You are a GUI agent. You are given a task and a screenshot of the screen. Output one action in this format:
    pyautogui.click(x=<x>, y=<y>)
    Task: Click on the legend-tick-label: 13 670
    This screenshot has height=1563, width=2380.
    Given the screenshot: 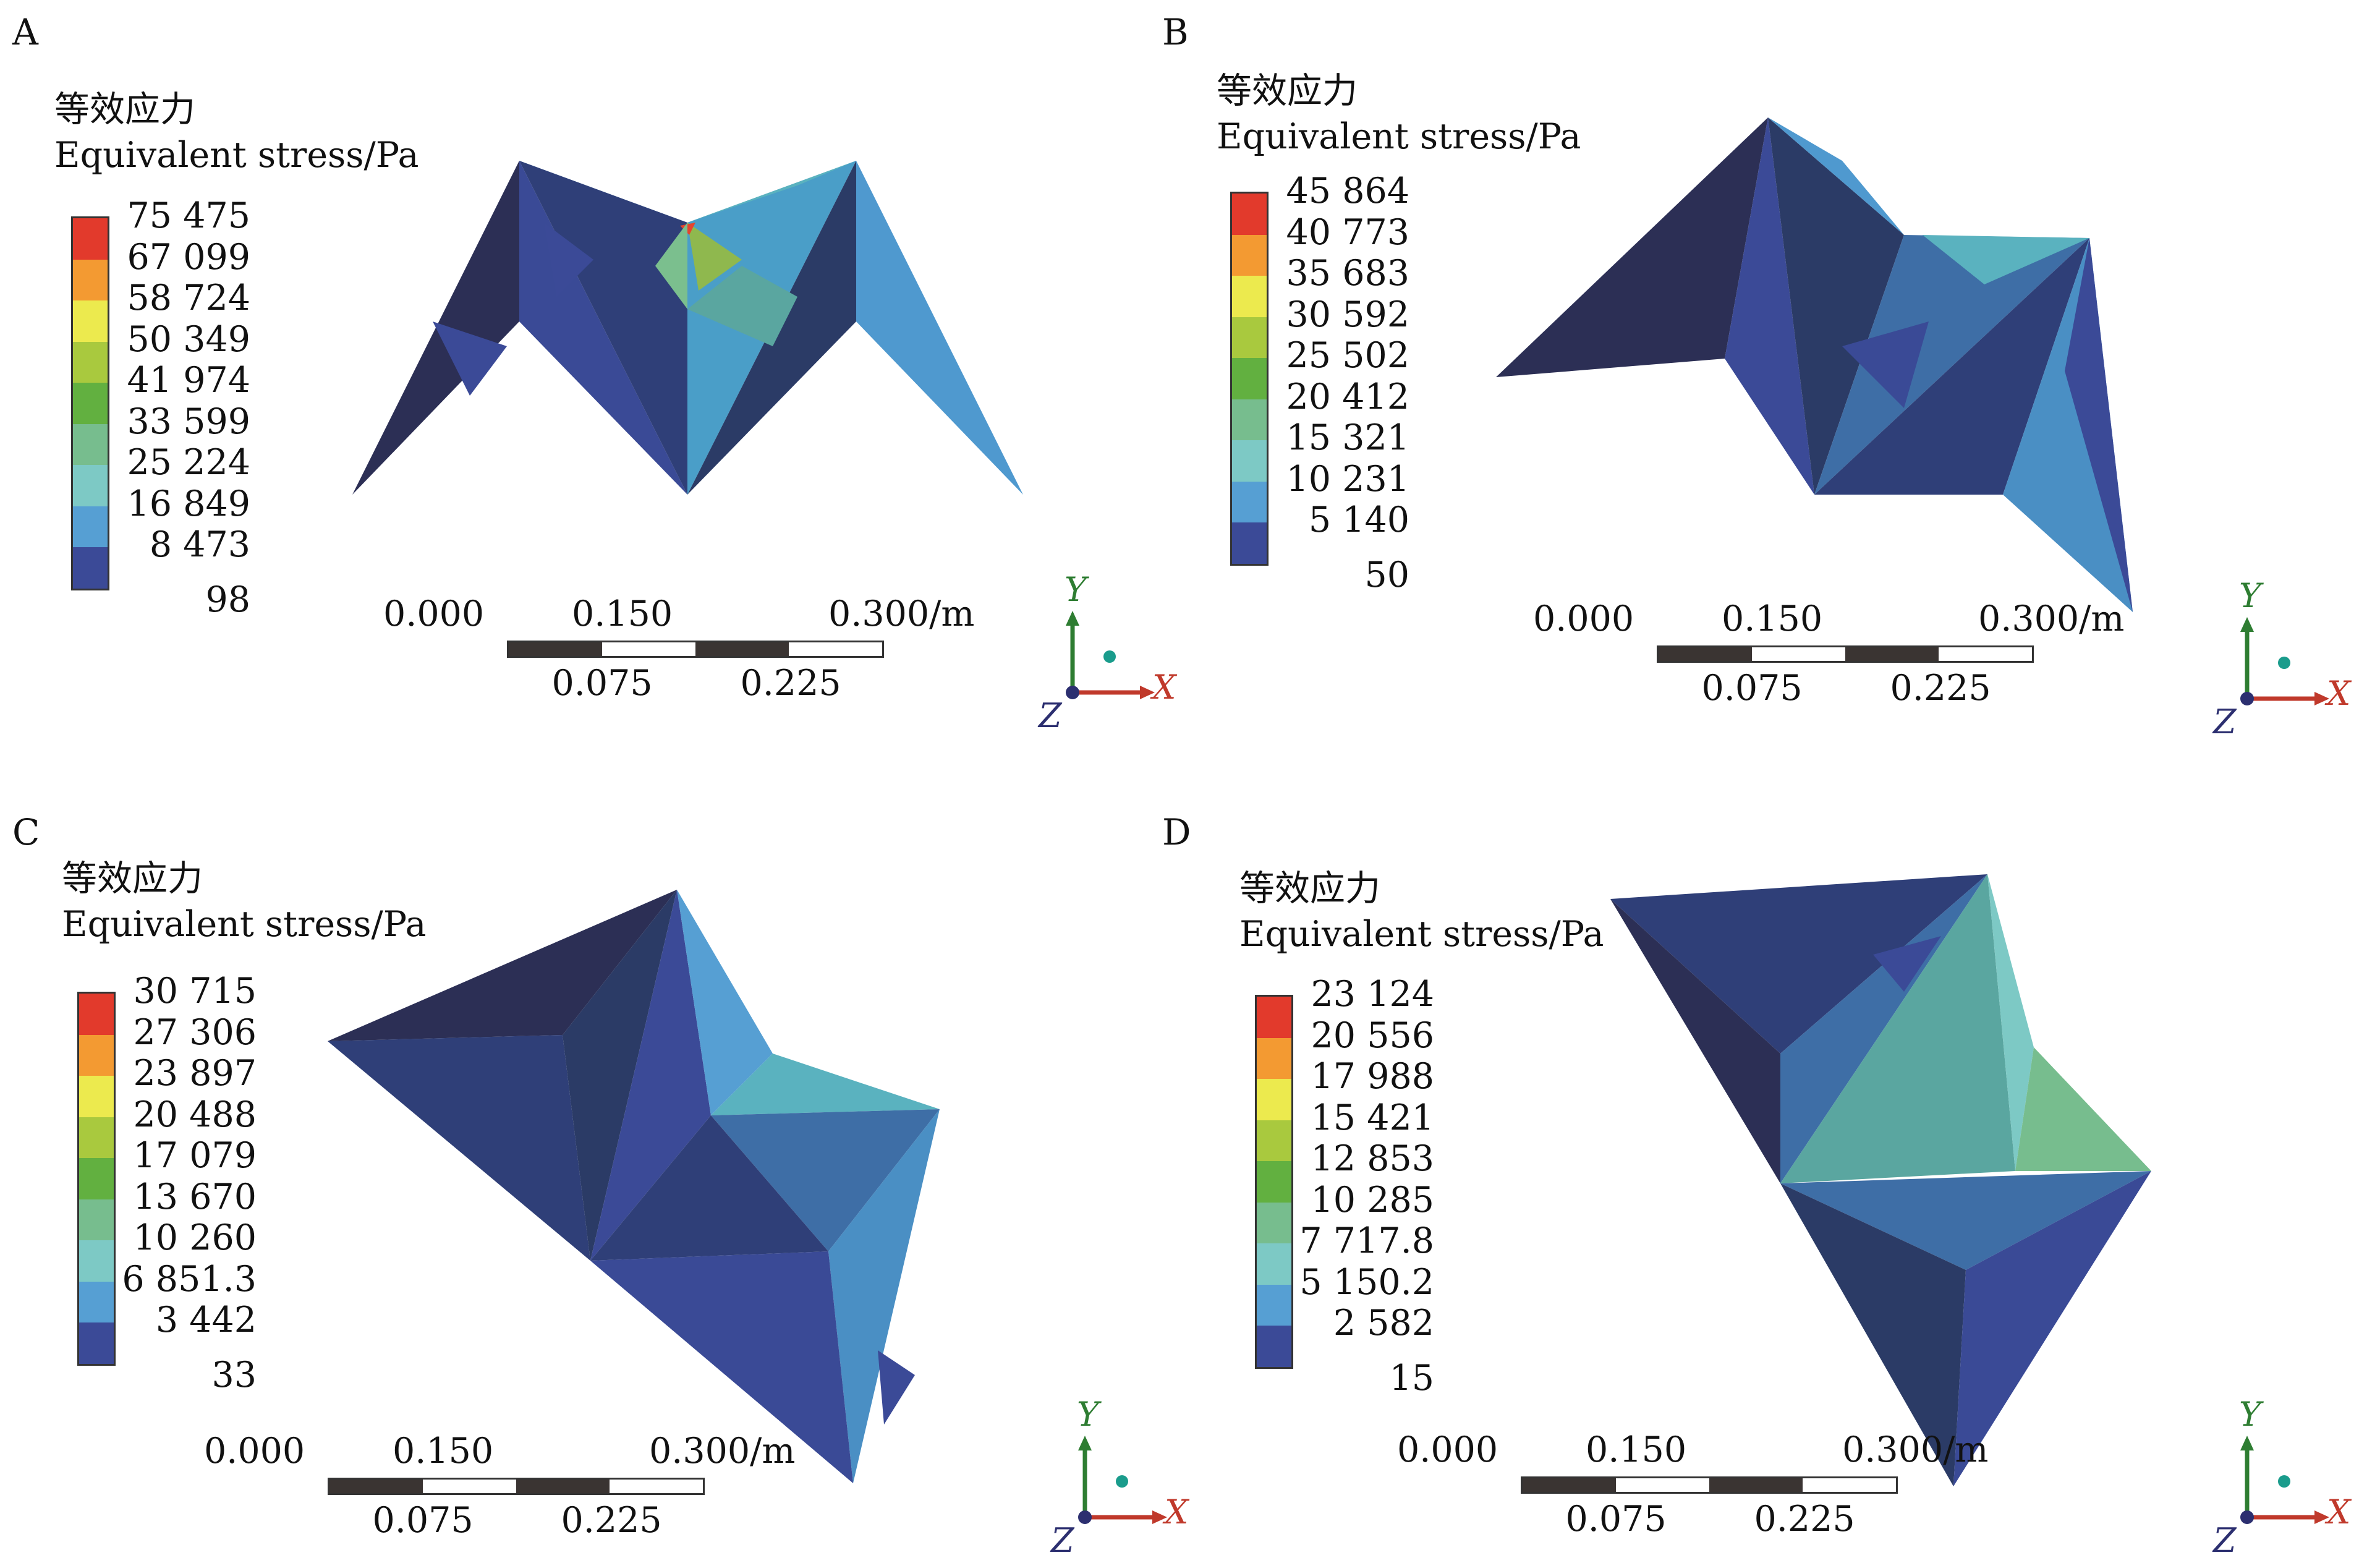 What is the action you would take?
    pyautogui.click(x=195, y=1196)
    